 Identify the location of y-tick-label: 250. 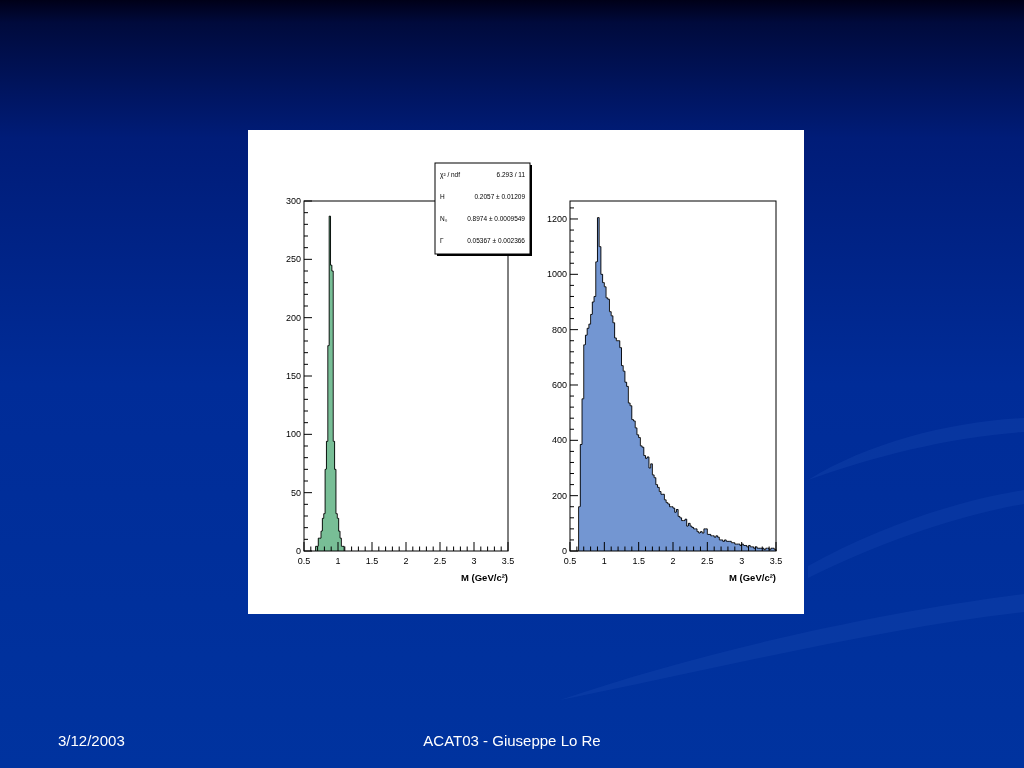
(293, 259).